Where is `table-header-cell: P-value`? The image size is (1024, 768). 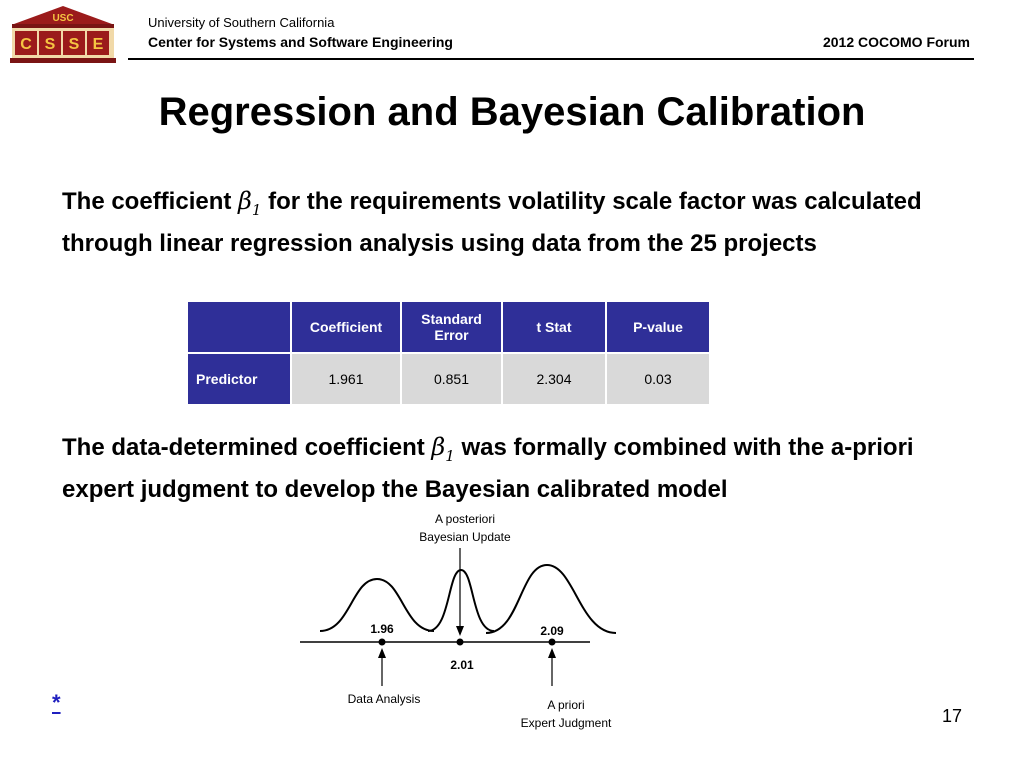
table-header-cell: P-value is located at coordinates (658, 327).